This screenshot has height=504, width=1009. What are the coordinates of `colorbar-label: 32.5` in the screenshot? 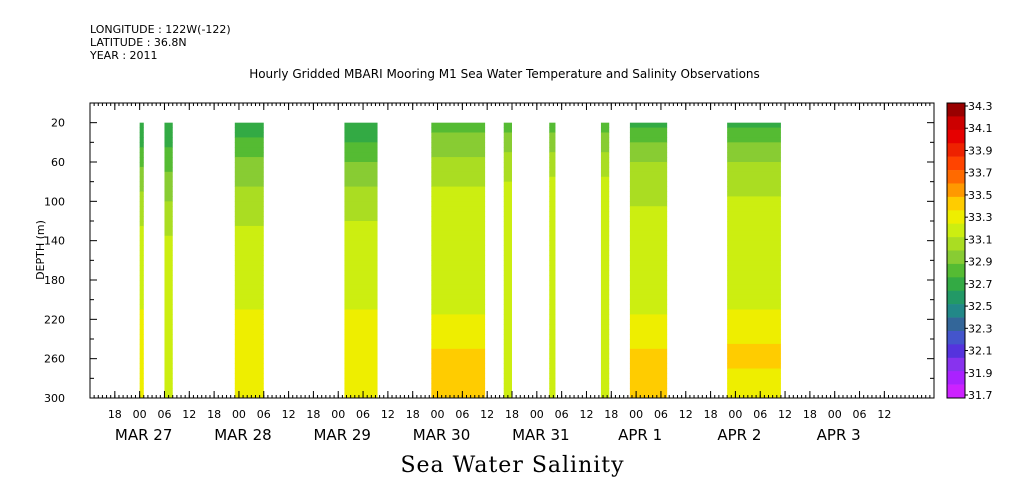 It's located at (980, 306).